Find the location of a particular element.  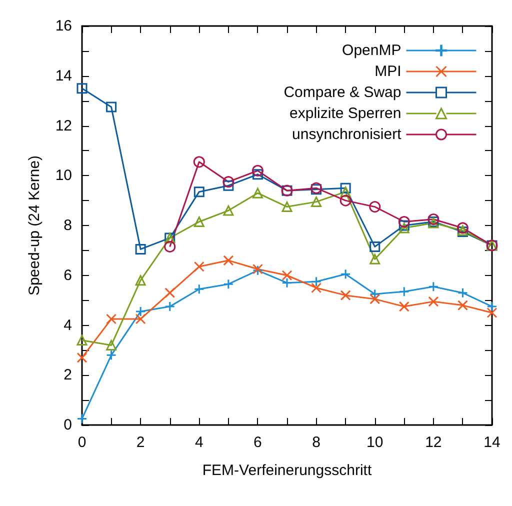

y-tick-label: 16 is located at coordinates (63, 26).